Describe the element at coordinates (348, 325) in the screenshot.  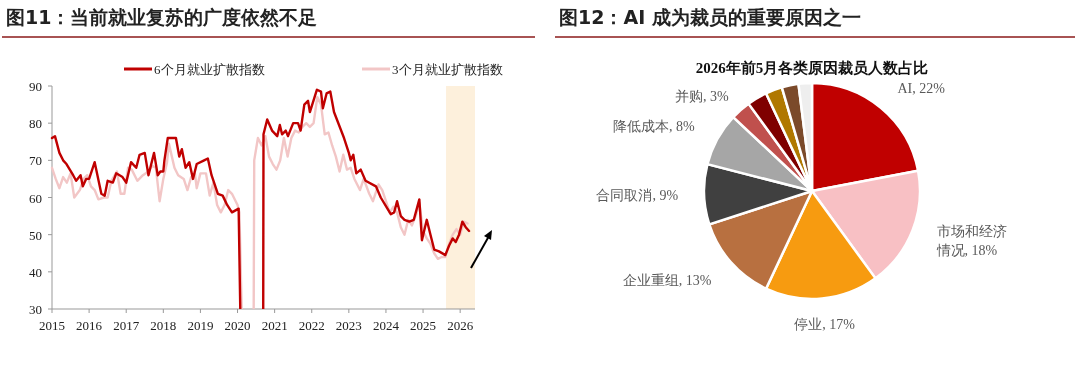
I see `x-tick-label: 2023` at that location.